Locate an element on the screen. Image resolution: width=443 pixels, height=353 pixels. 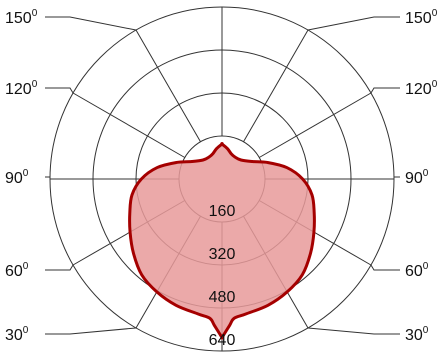
angle-label-60-left: 600 is located at coordinates (17, 270).